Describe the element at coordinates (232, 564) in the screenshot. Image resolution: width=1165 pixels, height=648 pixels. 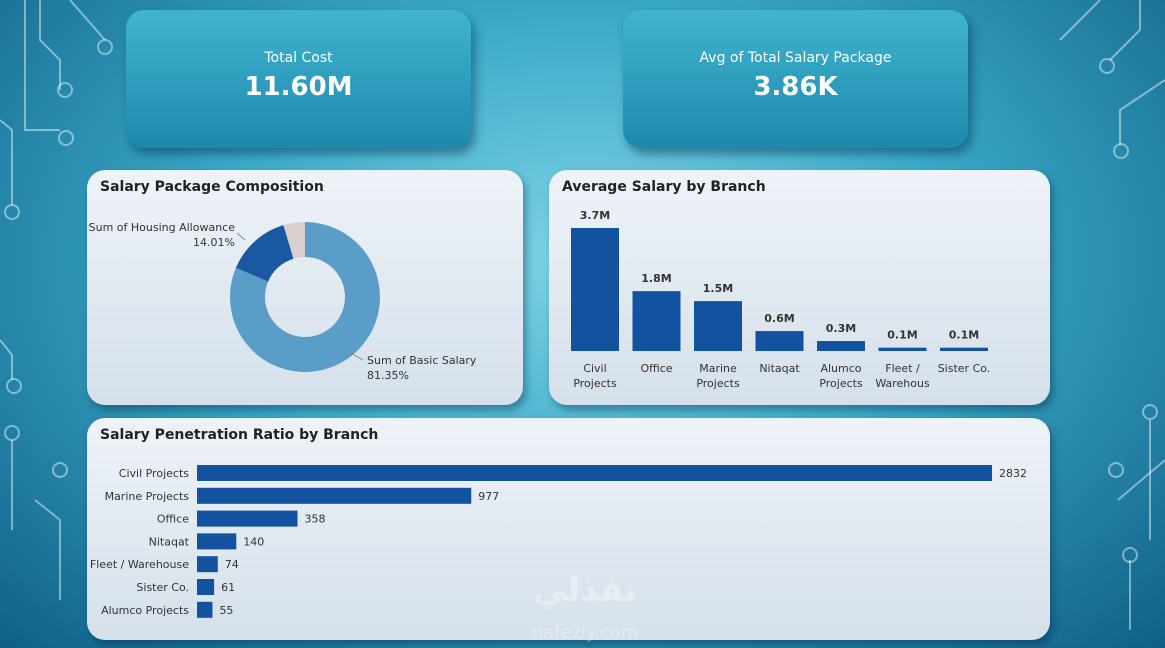
I see `bar-value-label: 74` at that location.